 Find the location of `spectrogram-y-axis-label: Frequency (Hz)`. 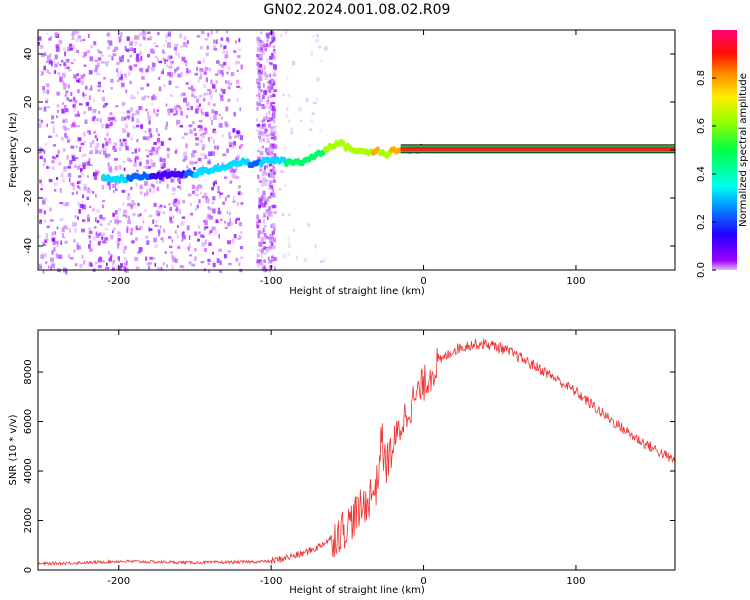

spectrogram-y-axis-label: Frequency (Hz) is located at coordinates (13, 150).